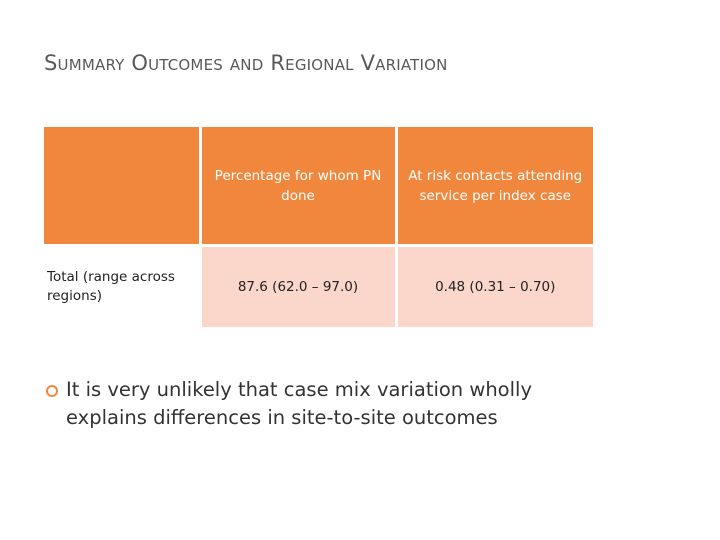 This screenshot has width=720, height=540. What do you see at coordinates (123, 285) in the screenshot?
I see `row-label-total: Total (range across regions)` at bounding box center [123, 285].